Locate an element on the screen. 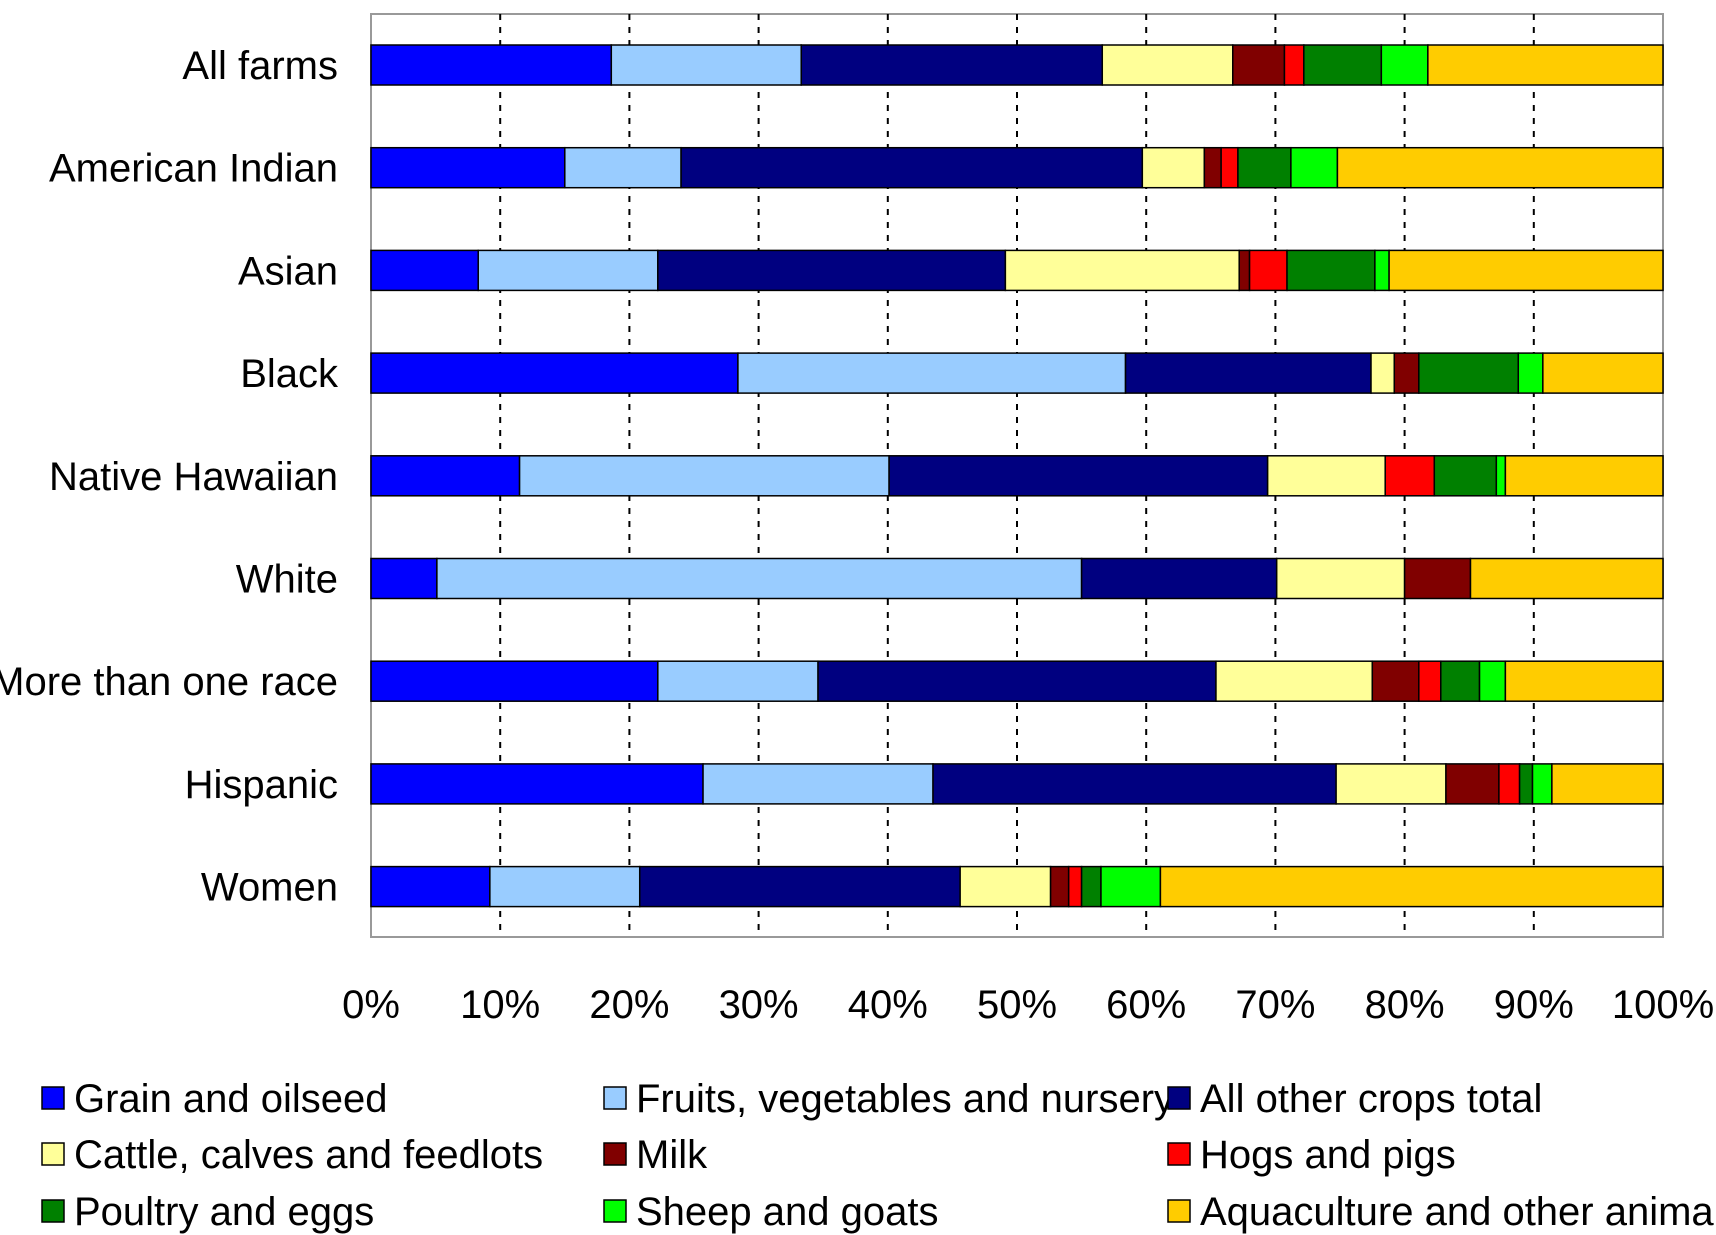  legend-item: Hogs and pigs is located at coordinates (1311, 1155).